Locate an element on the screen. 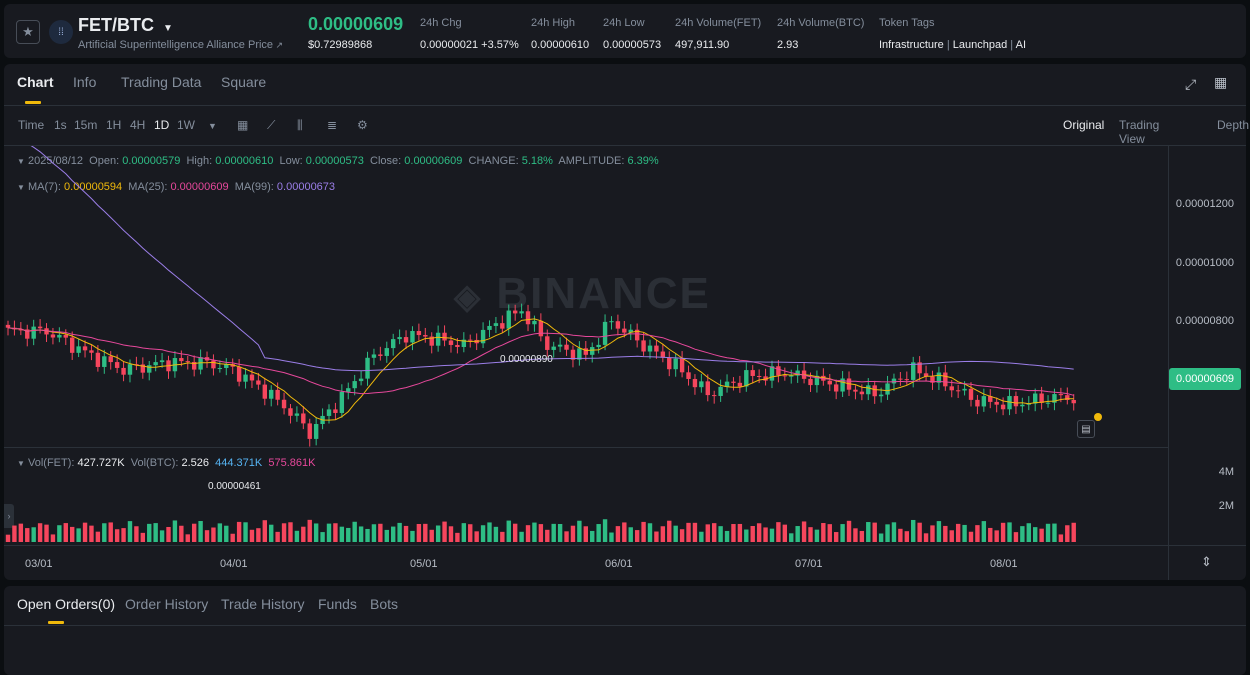  view-depth: Depth is located at coordinates (1233, 125).